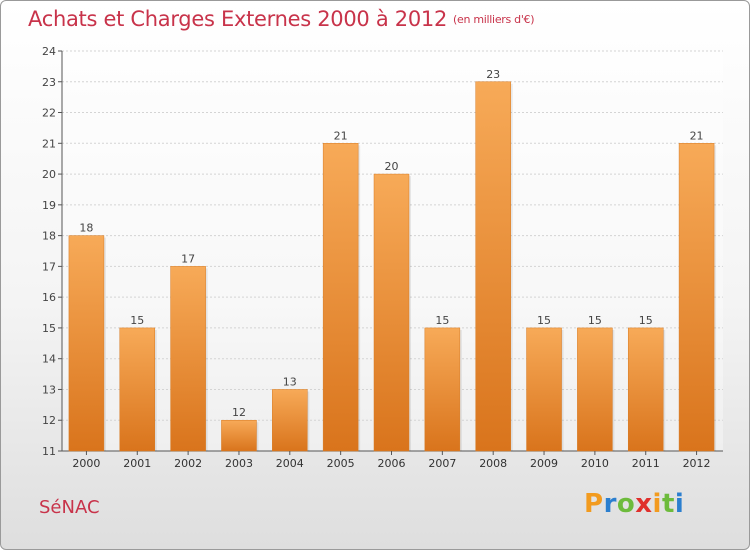 The width and height of the screenshot is (750, 550). I want to click on y-tick-label: 24, so click(49, 51).